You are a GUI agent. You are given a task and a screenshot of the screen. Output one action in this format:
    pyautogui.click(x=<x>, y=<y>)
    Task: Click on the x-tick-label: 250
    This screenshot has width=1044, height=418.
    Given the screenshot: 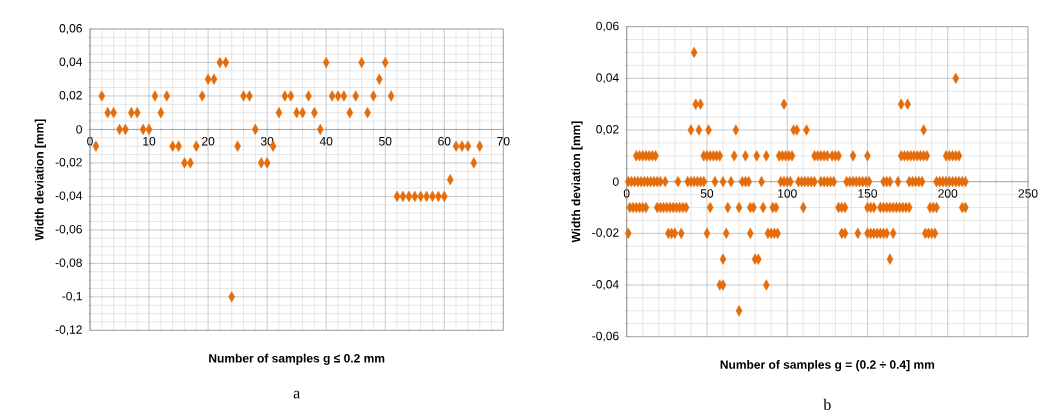 What is the action you would take?
    pyautogui.click(x=1028, y=193)
    